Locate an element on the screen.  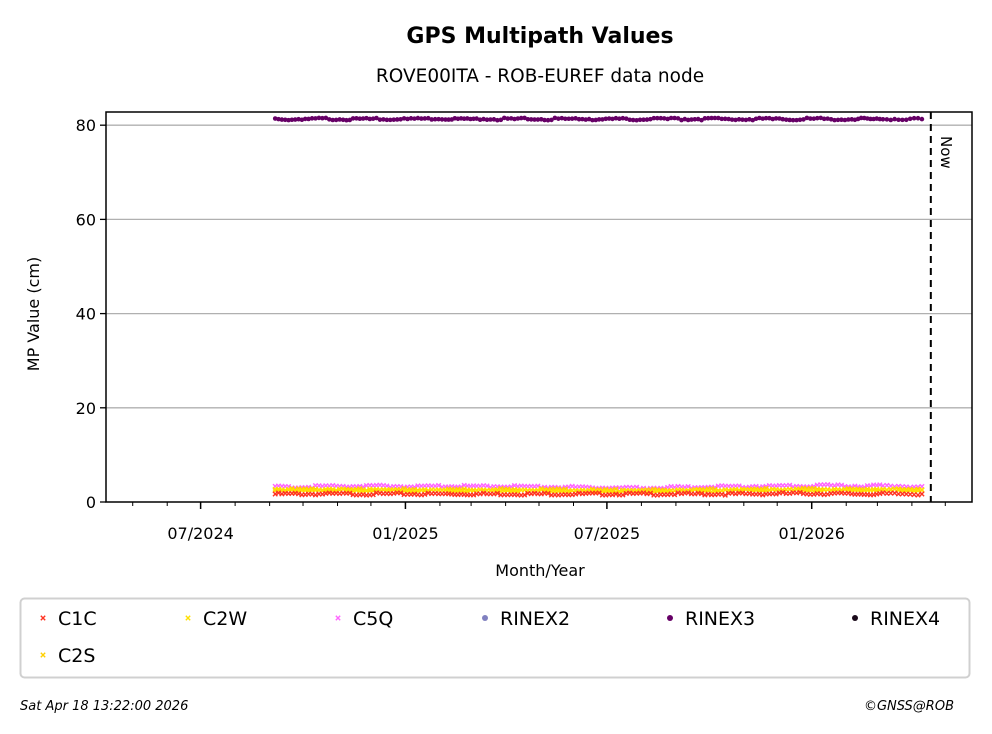
x-tick-label: 01/2025 is located at coordinates (405, 533).